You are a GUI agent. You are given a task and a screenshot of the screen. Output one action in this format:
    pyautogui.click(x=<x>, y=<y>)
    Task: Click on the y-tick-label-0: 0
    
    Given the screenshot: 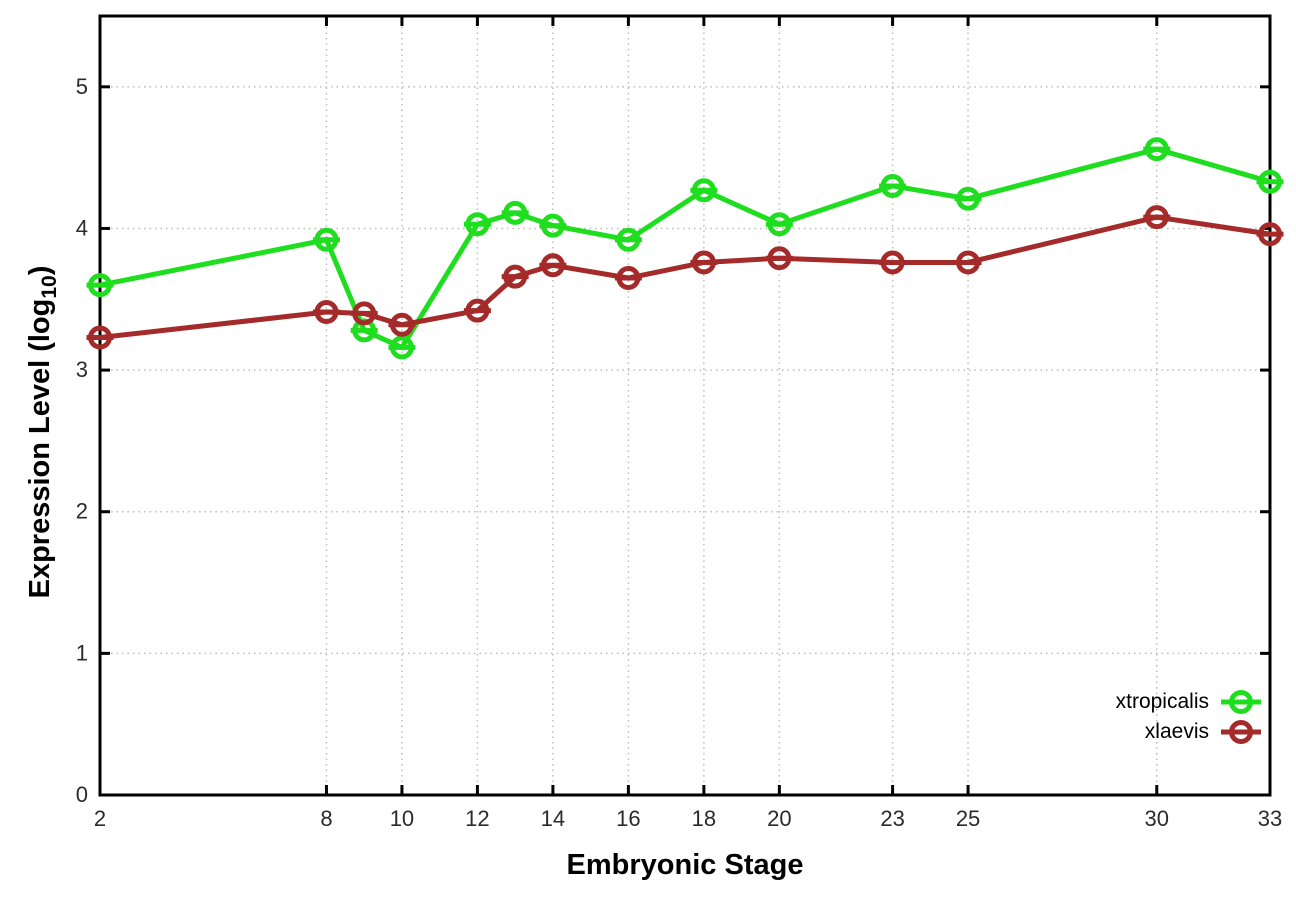 What is the action you would take?
    pyautogui.click(x=82, y=794)
    